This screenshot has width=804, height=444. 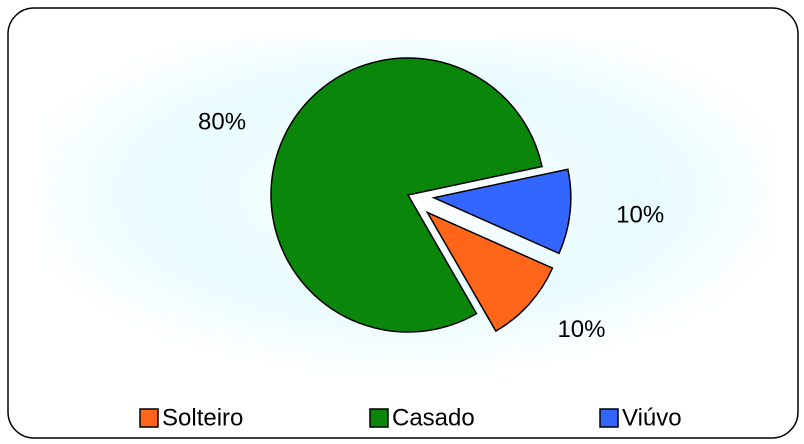 I want to click on data-label: 80%, so click(x=222, y=121).